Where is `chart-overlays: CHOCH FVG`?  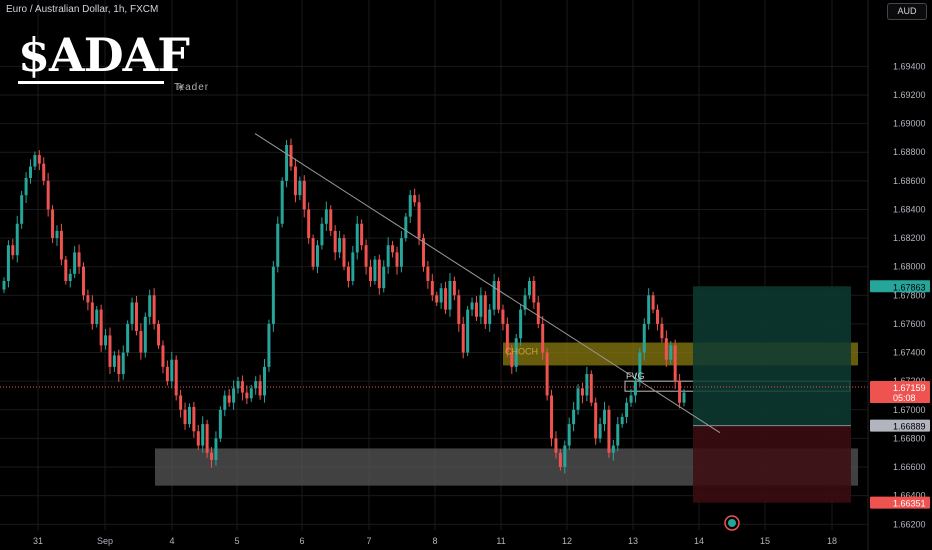
chart-overlays: CHOCH FVG is located at coordinates (622, 439).